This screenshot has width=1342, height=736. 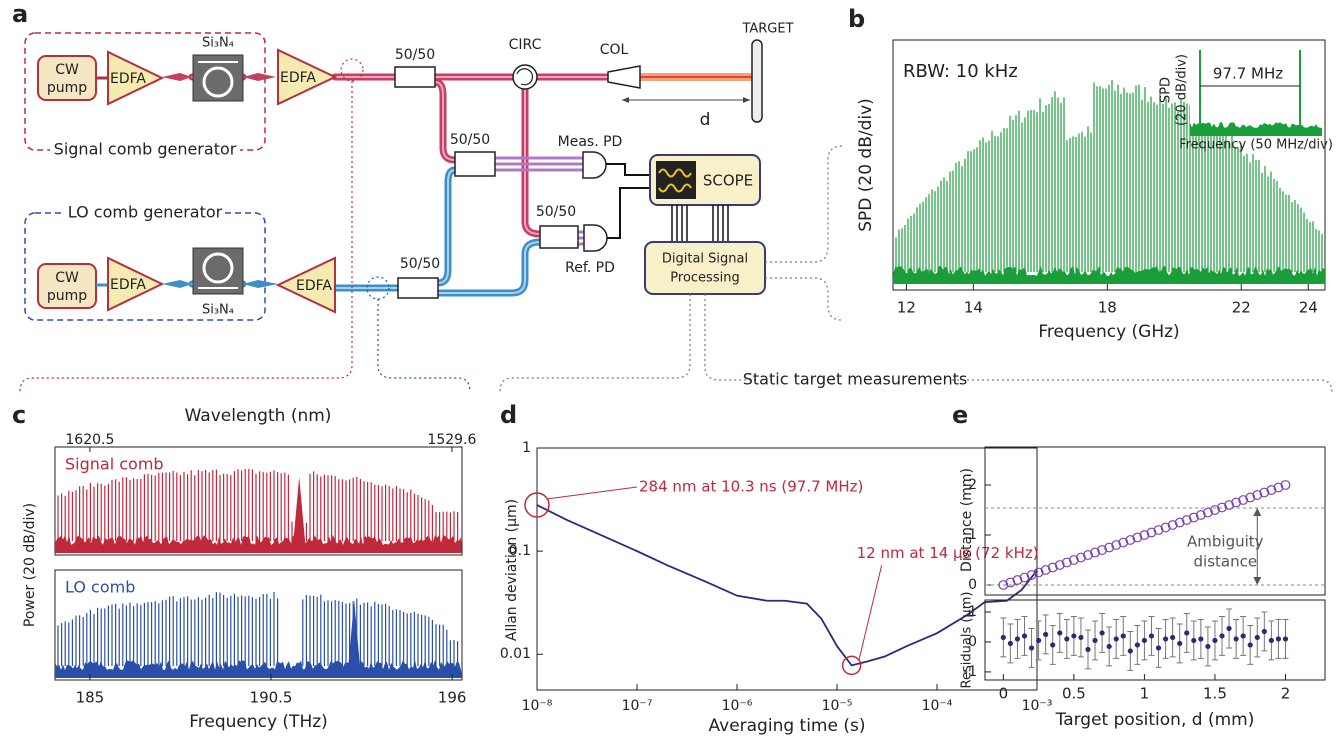 I want to click on x-tick-label: 0, so click(x=1004, y=694).